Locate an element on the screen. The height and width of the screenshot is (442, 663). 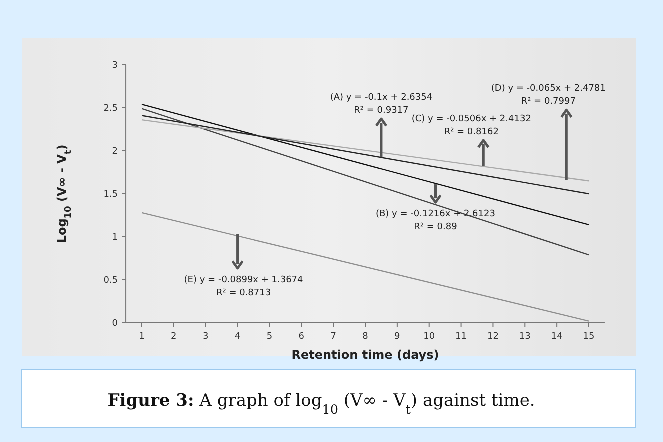
annotation: (D) y = -0.065x + 2.4781 R² = 0.7997 is located at coordinates (548, 96).